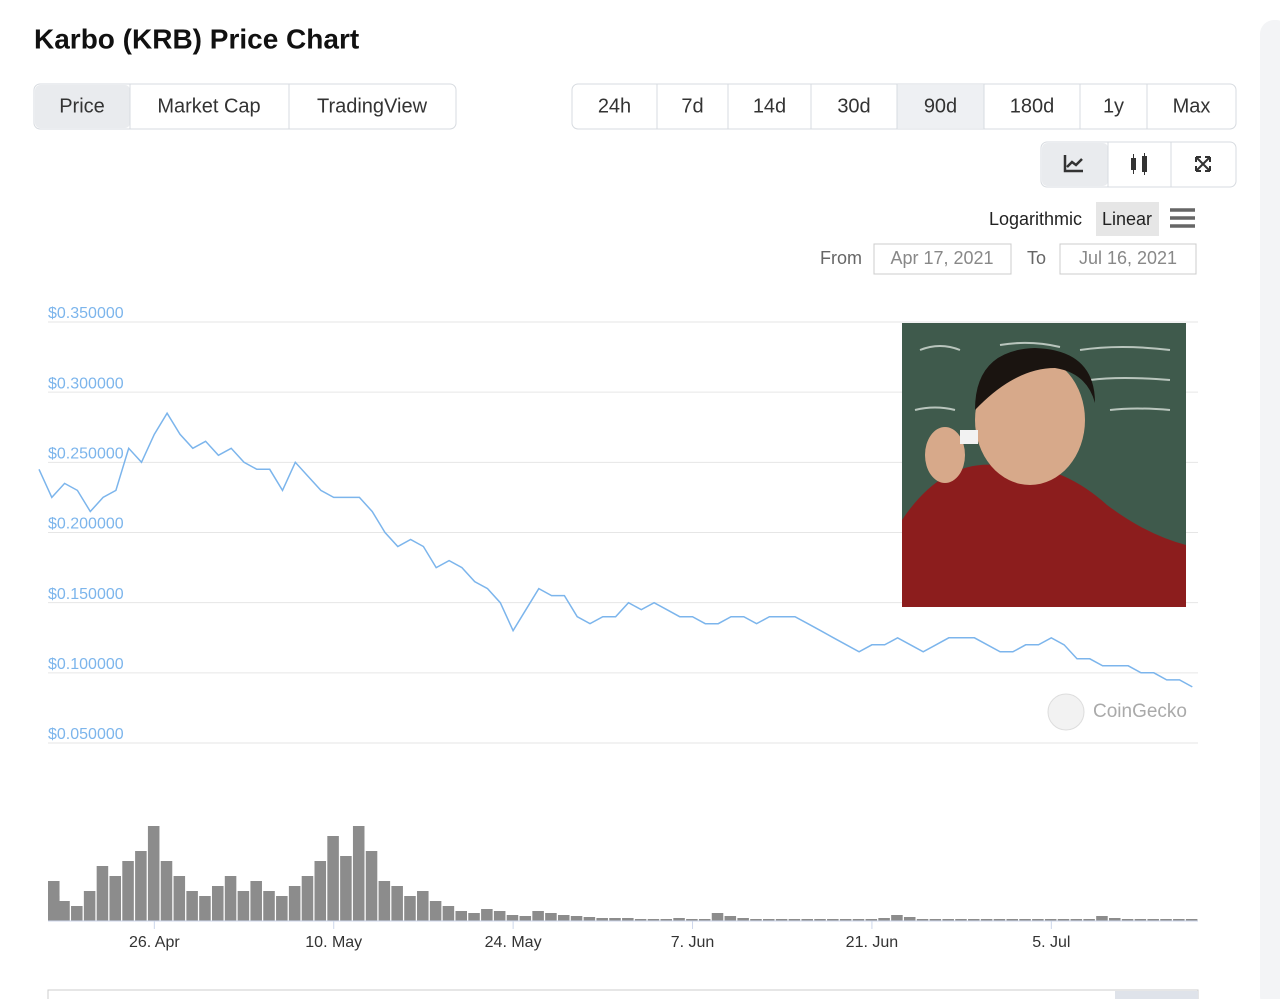 This screenshot has width=1280, height=1004. What do you see at coordinates (693, 942) in the screenshot?
I see `x-tick-label: 7. Jun` at bounding box center [693, 942].